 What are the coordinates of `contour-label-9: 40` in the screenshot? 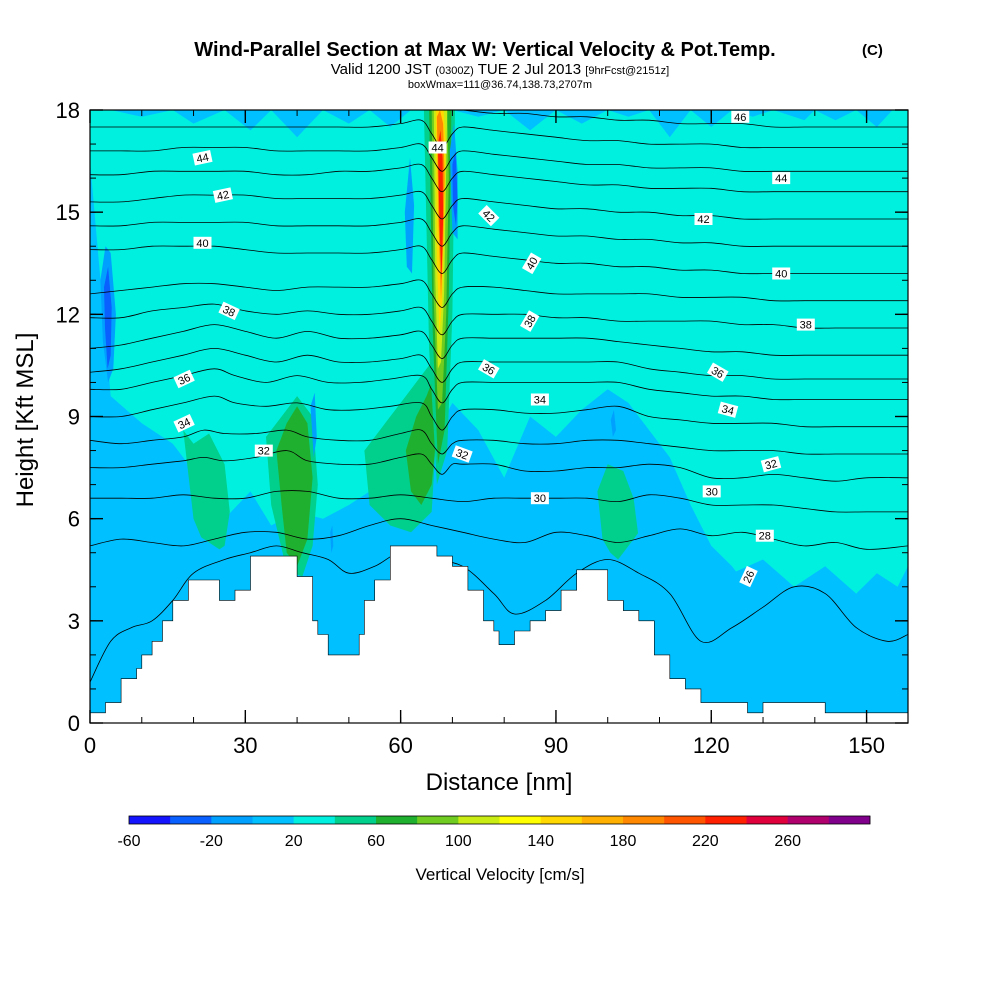 It's located at (532, 263).